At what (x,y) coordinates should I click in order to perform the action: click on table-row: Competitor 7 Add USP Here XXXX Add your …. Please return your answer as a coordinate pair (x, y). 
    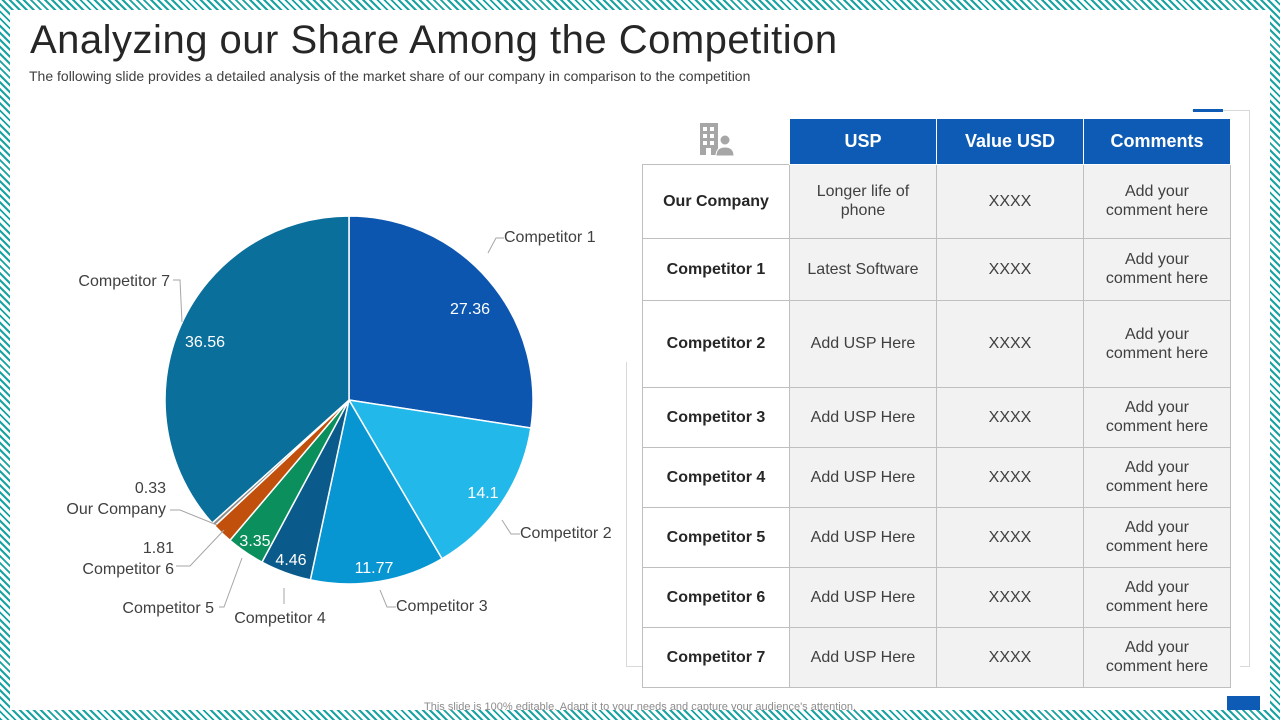
    Looking at the image, I should click on (936, 657).